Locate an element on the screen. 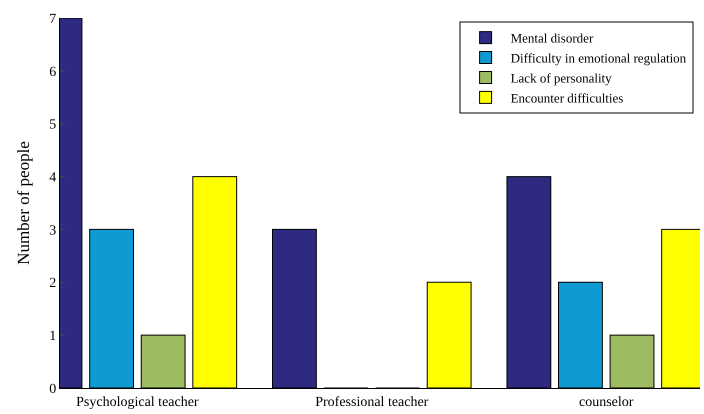 This screenshot has height=414, width=704. y-tick-label: 7 is located at coordinates (52, 19).